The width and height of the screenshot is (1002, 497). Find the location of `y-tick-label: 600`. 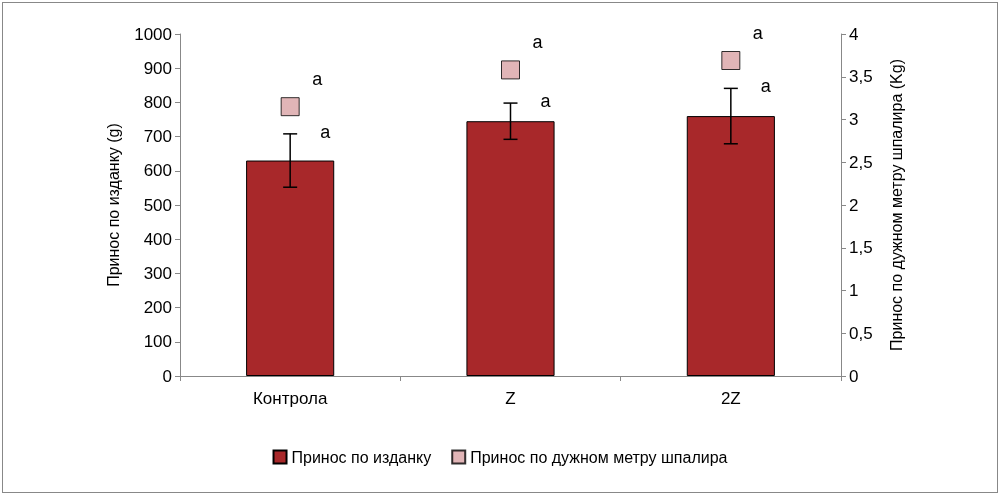

y-tick-label: 600 is located at coordinates (157, 171).